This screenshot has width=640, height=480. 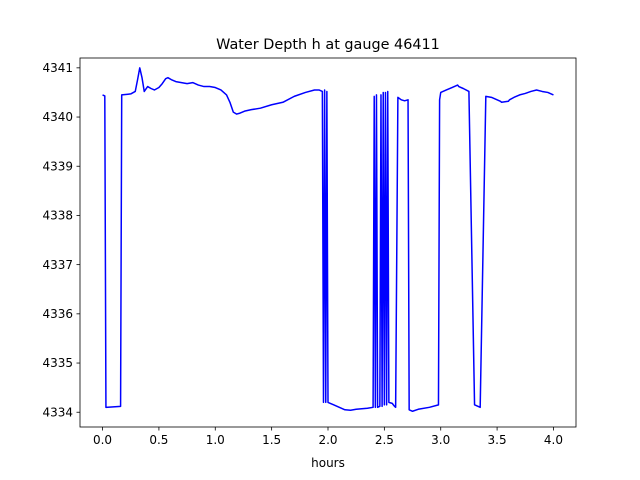 What do you see at coordinates (440, 440) in the screenshot?
I see `x-tick-label: 3.0` at bounding box center [440, 440].